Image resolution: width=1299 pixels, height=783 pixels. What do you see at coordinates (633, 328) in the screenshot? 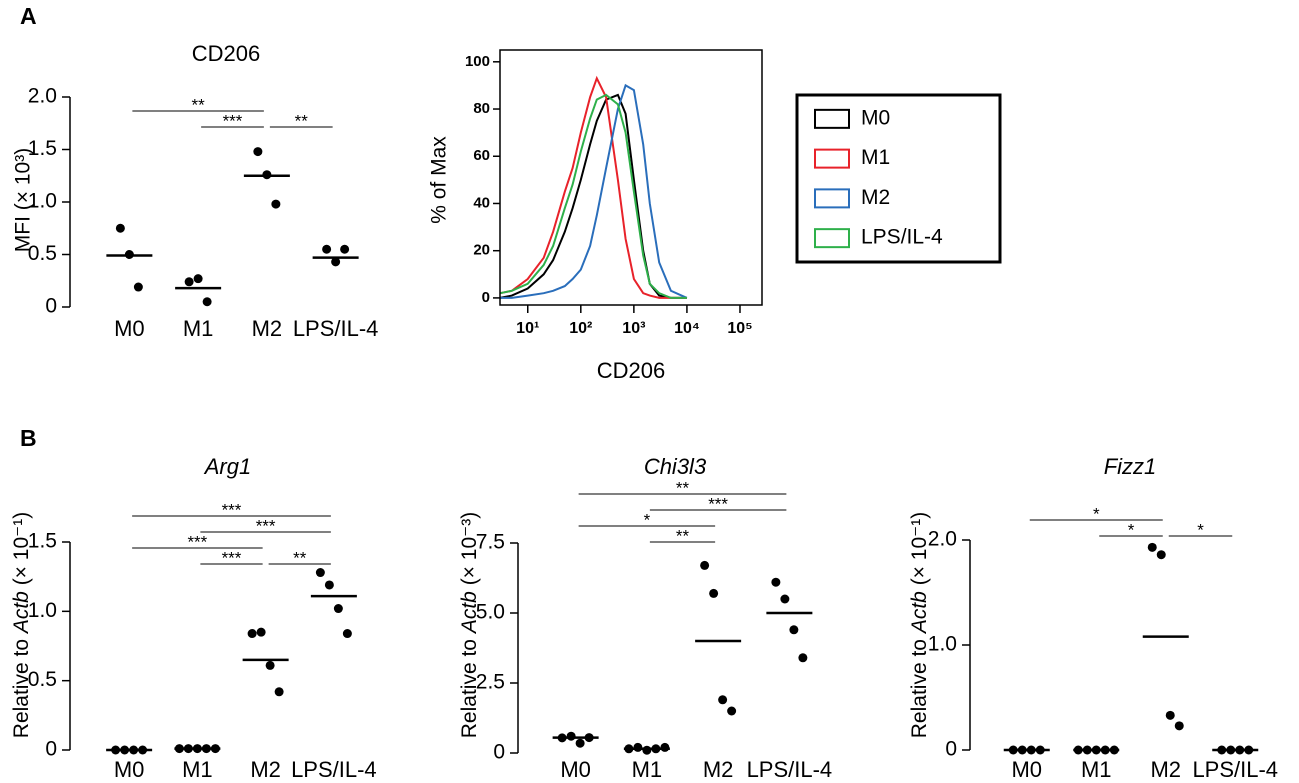
I see `x-tick-label: 10³` at bounding box center [633, 328].